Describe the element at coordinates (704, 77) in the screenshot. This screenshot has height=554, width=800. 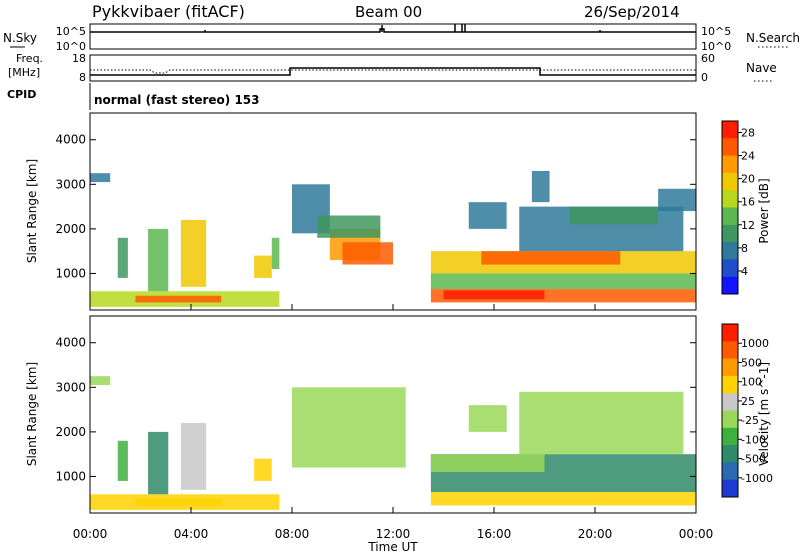
I see `nave-tick-bottom: 0` at that location.